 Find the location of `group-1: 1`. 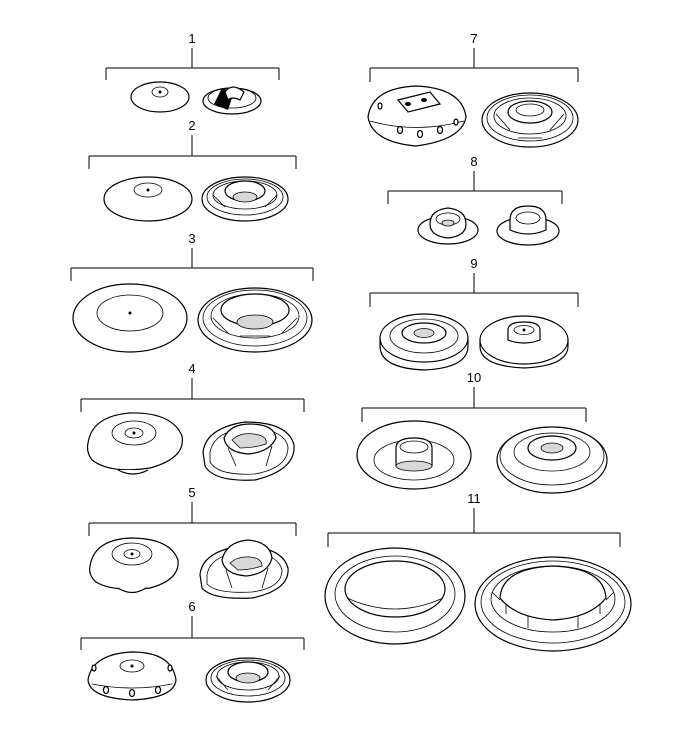

group-1: 1 is located at coordinates (192, 73).